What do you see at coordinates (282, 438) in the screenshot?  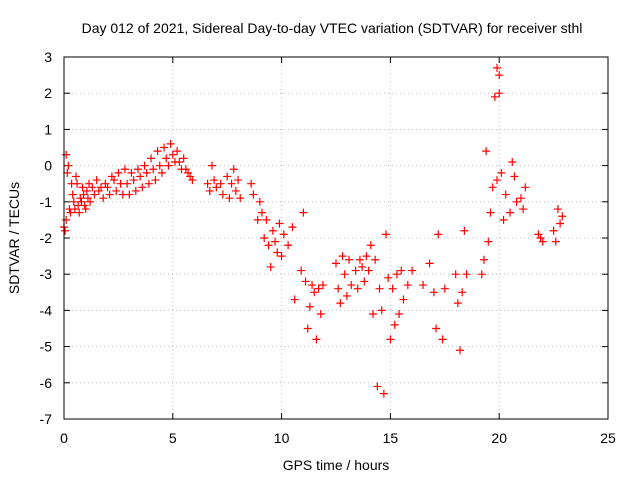 I see `x-tick-label: 10` at bounding box center [282, 438].